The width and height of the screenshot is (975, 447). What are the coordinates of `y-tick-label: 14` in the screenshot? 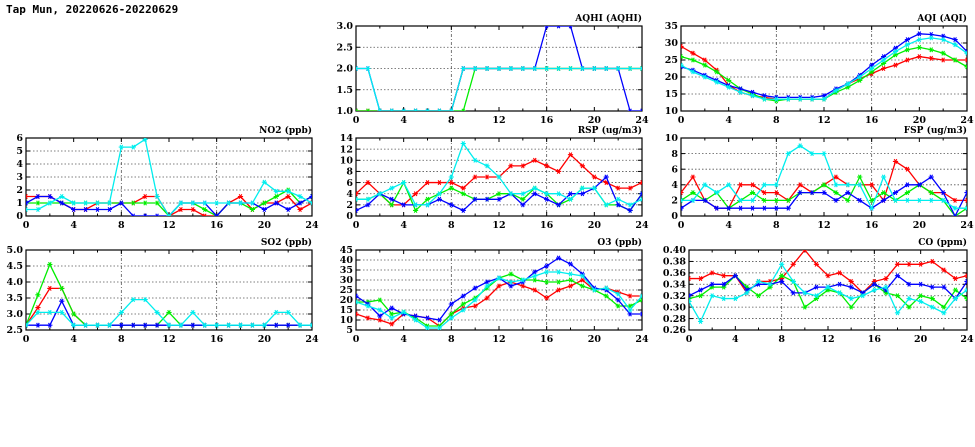 It's located at (347, 138).